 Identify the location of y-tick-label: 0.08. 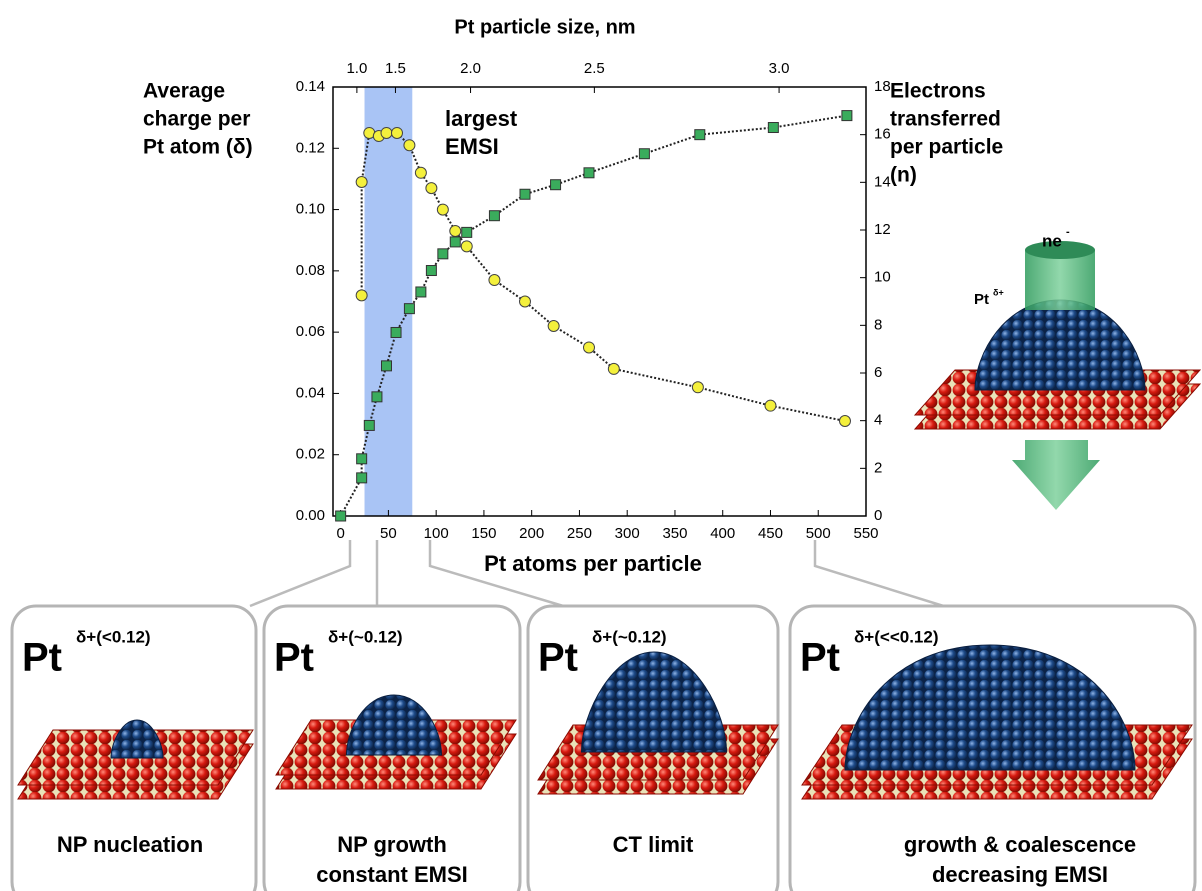
(310, 270).